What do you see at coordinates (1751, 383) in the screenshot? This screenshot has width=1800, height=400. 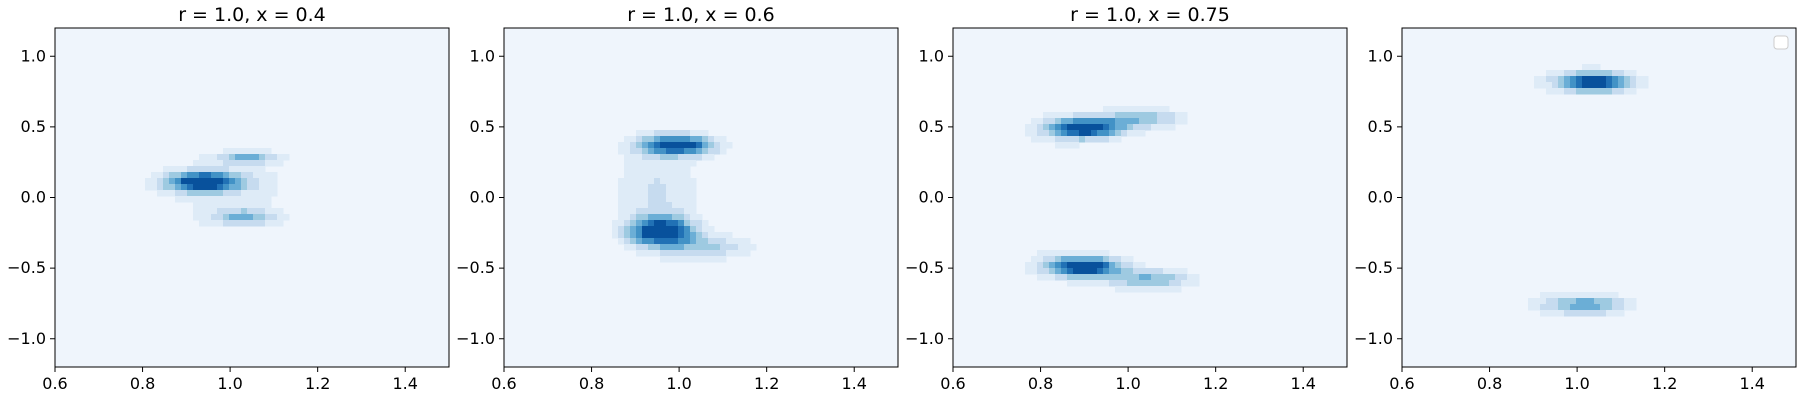 I see `x-tick-label: 1.4` at bounding box center [1751, 383].